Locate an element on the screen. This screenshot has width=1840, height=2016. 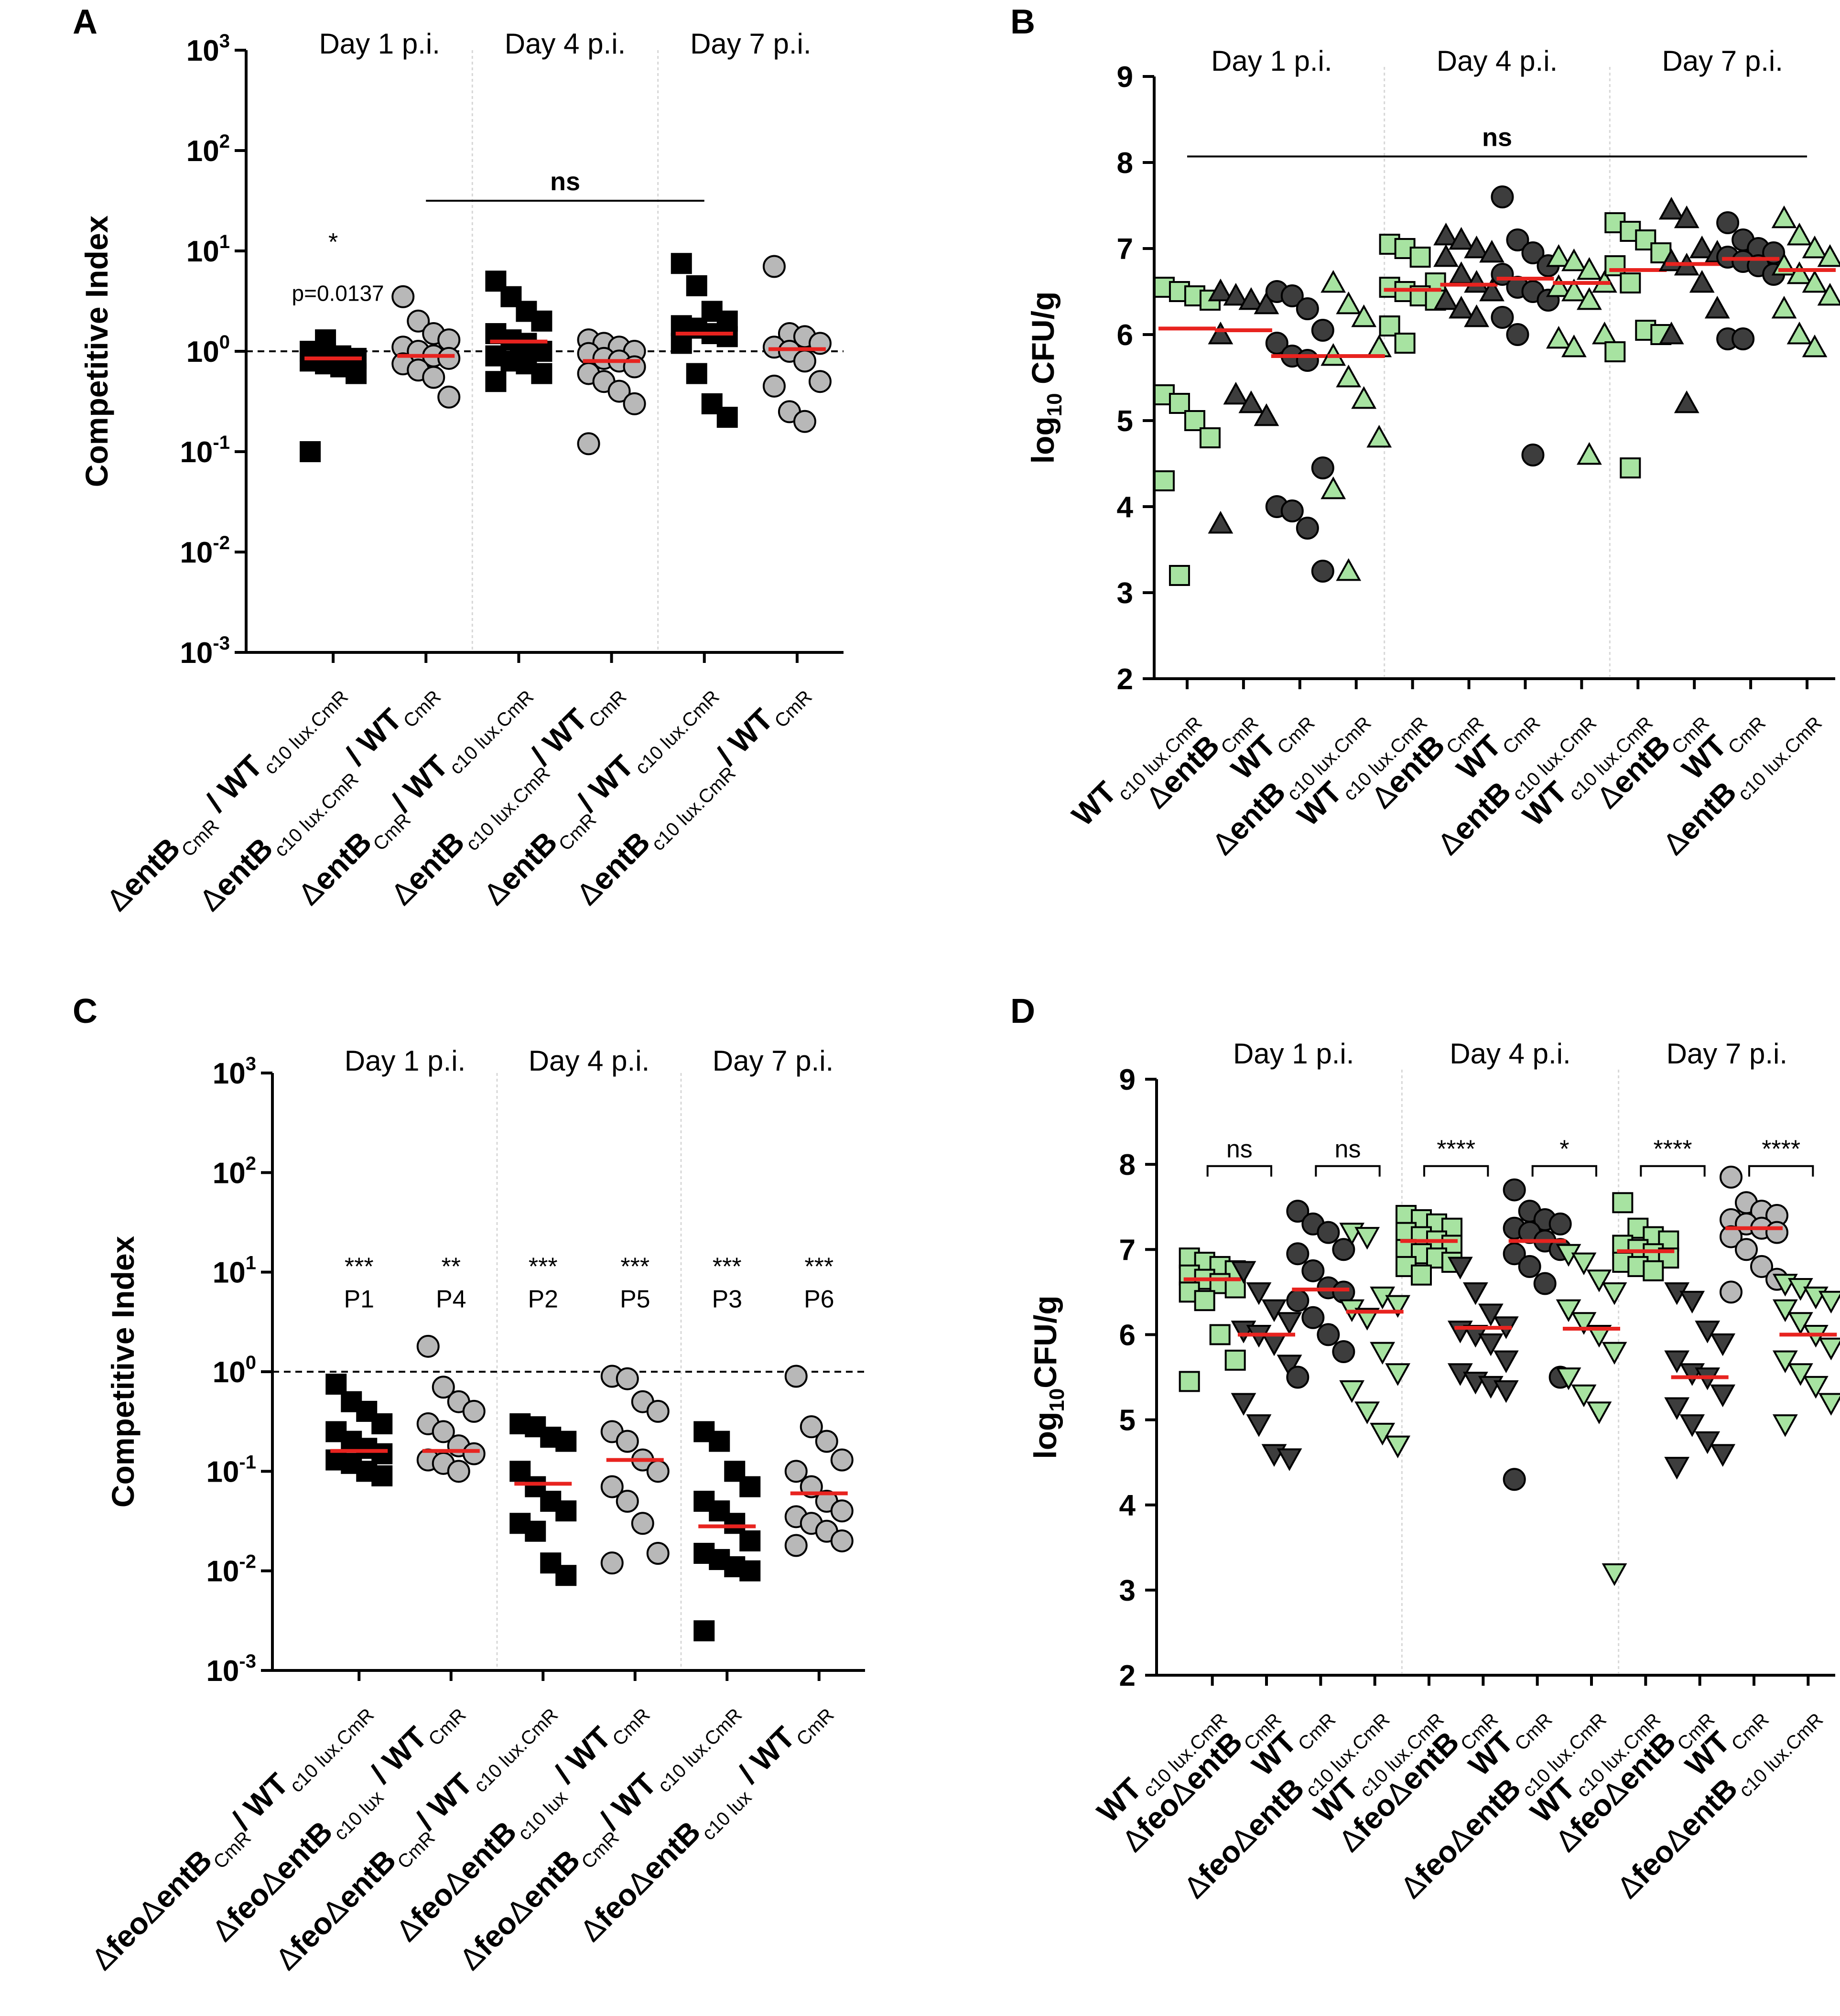
ns-label: ns is located at coordinates (565, 181).